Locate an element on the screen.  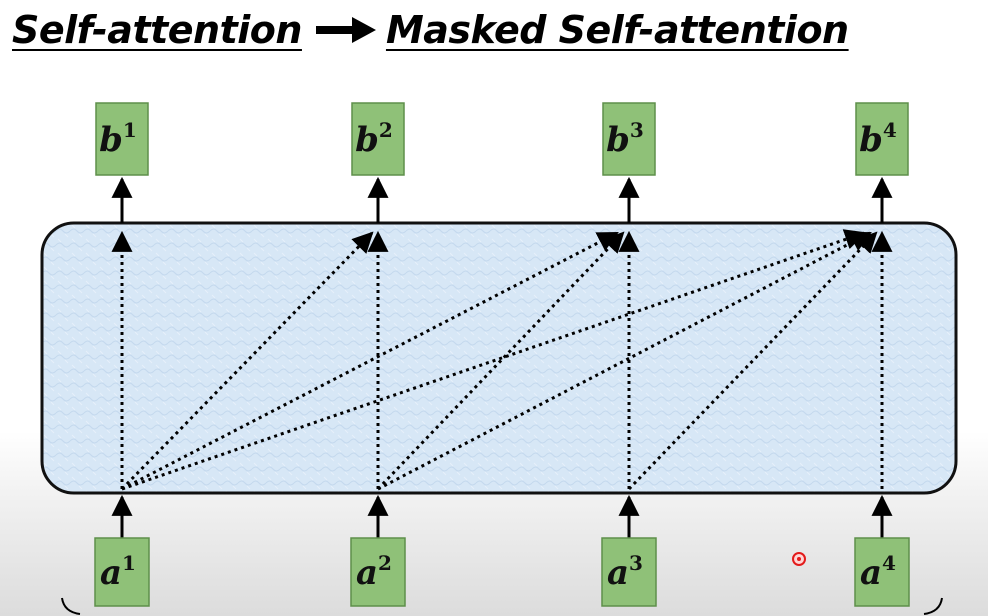
output-node-3: b3 is located at coordinates (629, 139).